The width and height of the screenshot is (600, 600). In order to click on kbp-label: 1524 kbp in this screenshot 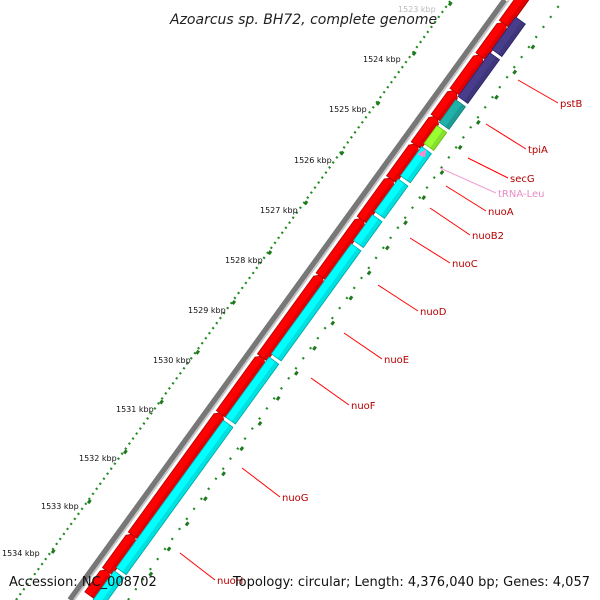, I will do `click(382, 59)`.